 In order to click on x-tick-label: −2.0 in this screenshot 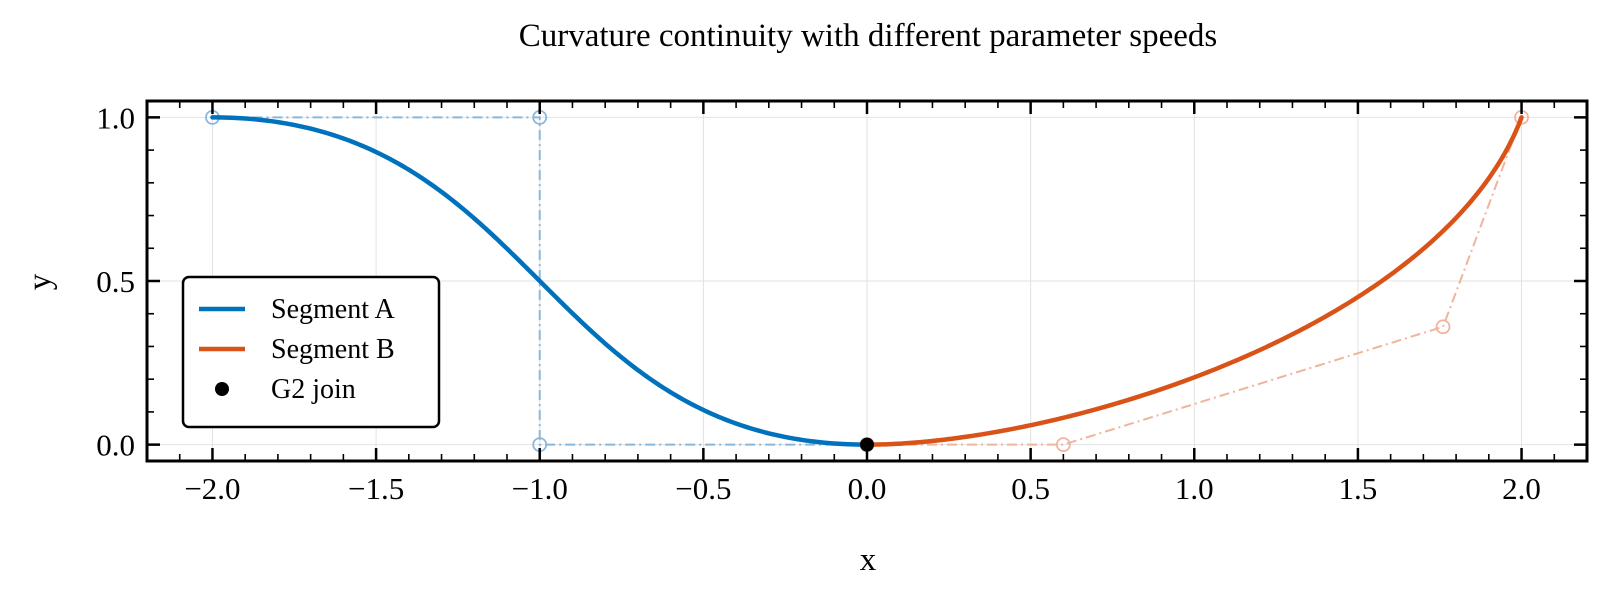, I will do `click(212, 488)`.